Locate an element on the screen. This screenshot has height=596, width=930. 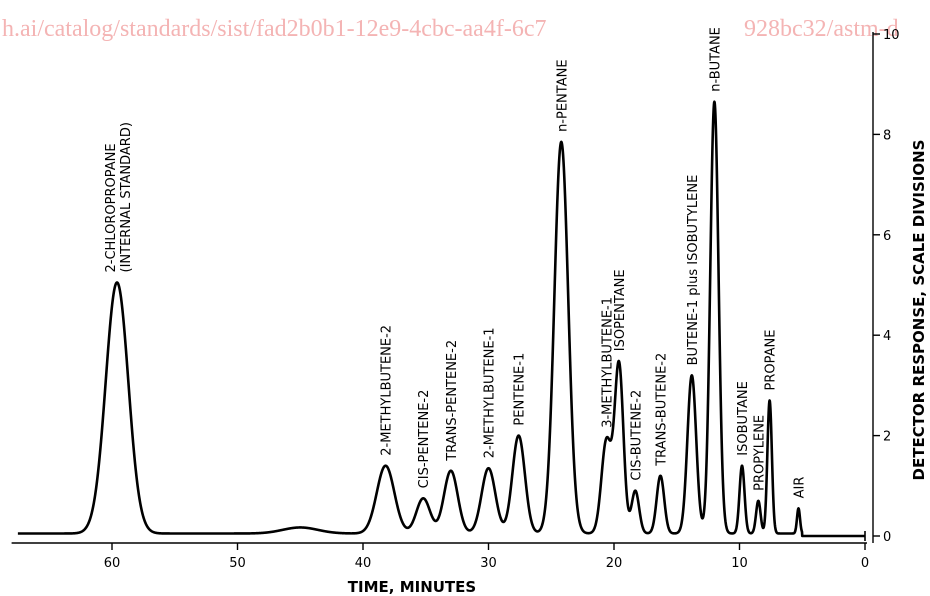
peak-label: n-BUTANE is located at coordinates (715, 59).